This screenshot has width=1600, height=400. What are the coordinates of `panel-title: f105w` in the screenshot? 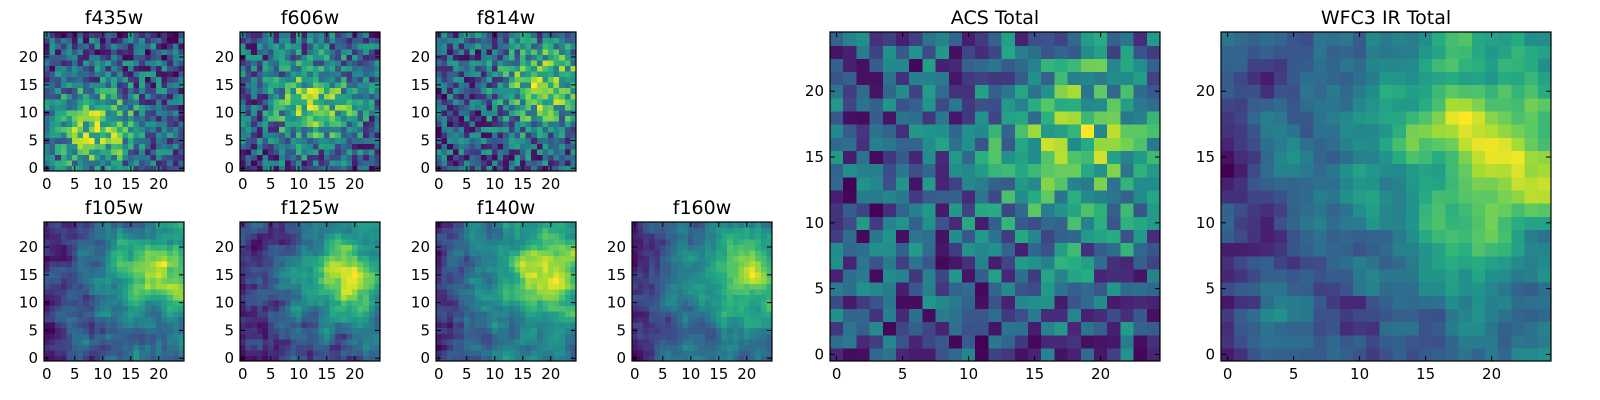 It's located at (114, 208).